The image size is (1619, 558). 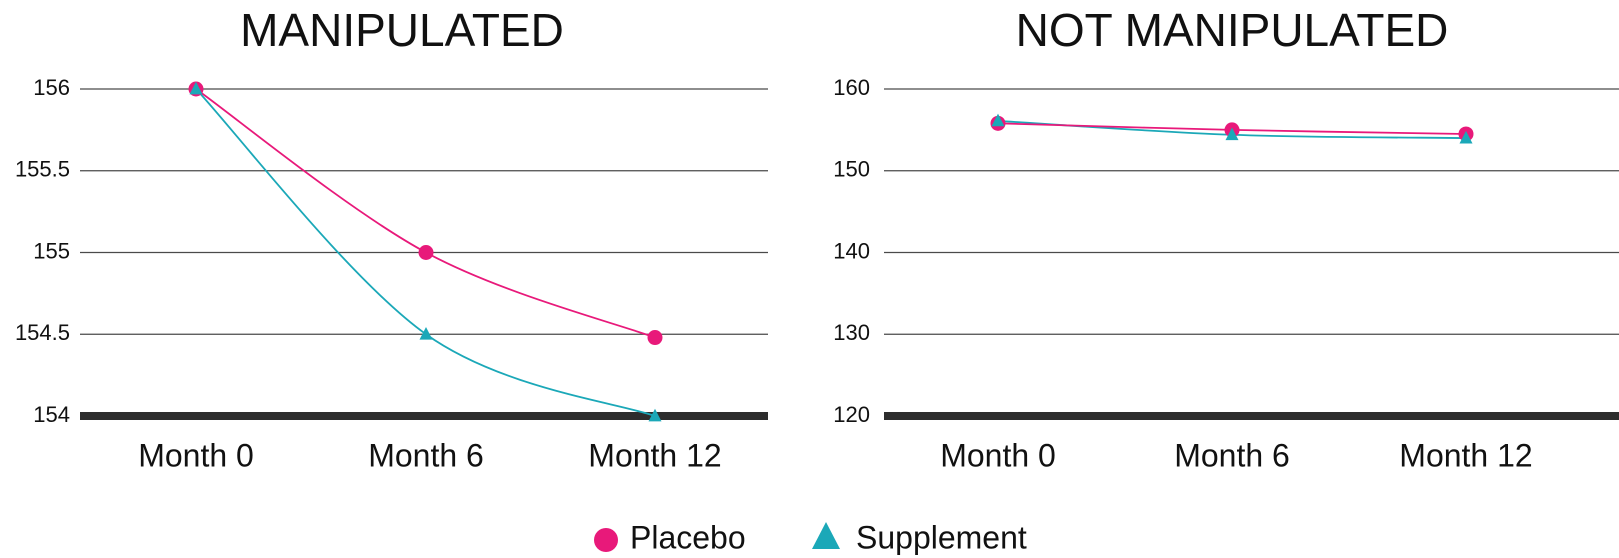 I want to click on legend-label-supplement: Supplement, so click(x=941, y=537).